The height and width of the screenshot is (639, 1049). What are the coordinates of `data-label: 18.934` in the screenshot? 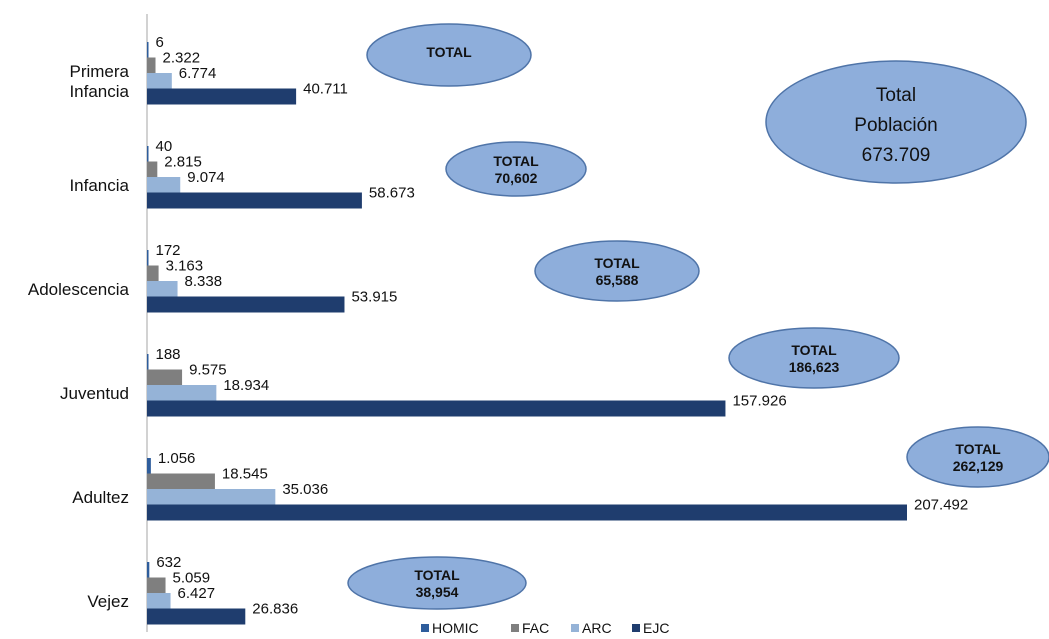 It's located at (246, 385).